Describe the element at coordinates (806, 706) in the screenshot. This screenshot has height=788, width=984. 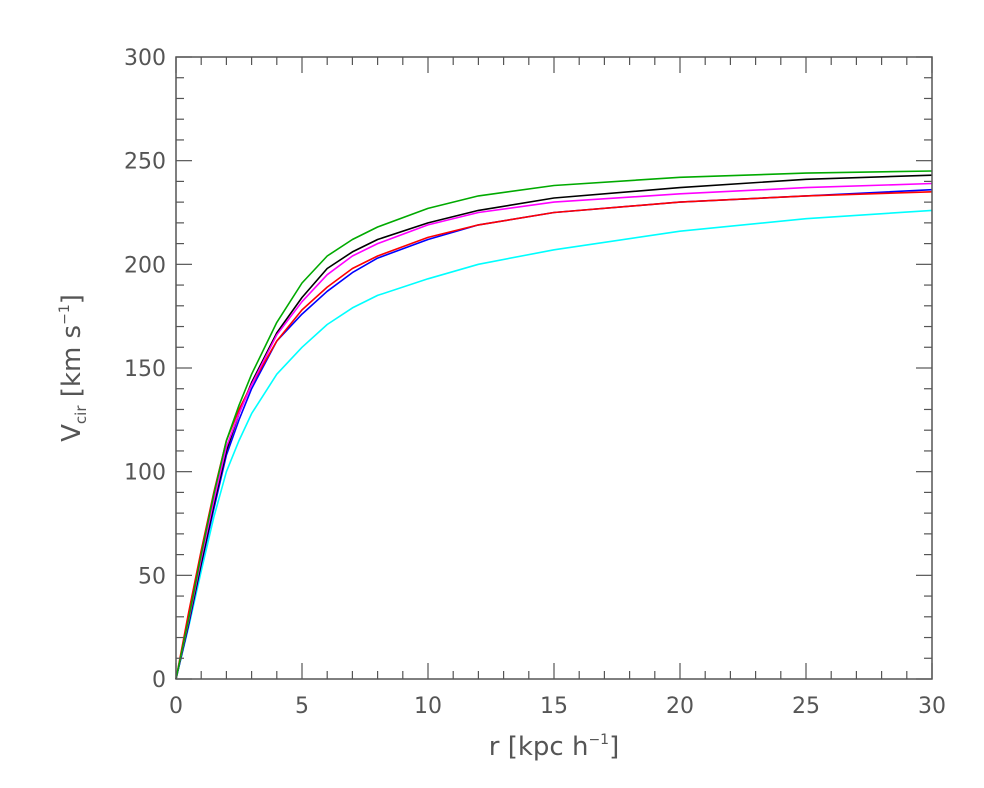
I see `x-tick-label: 25` at that location.